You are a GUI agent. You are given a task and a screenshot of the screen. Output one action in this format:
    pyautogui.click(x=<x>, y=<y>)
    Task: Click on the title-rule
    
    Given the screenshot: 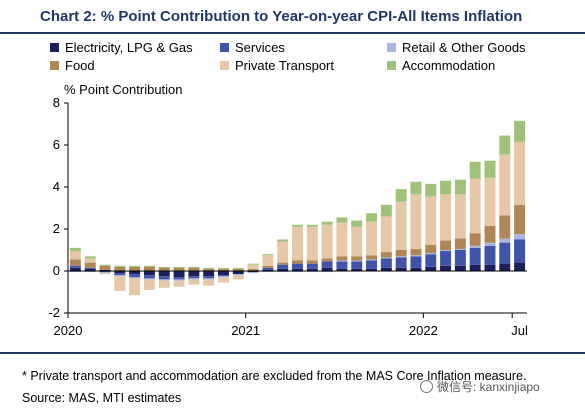 What is the action you would take?
    pyautogui.click(x=292, y=33)
    